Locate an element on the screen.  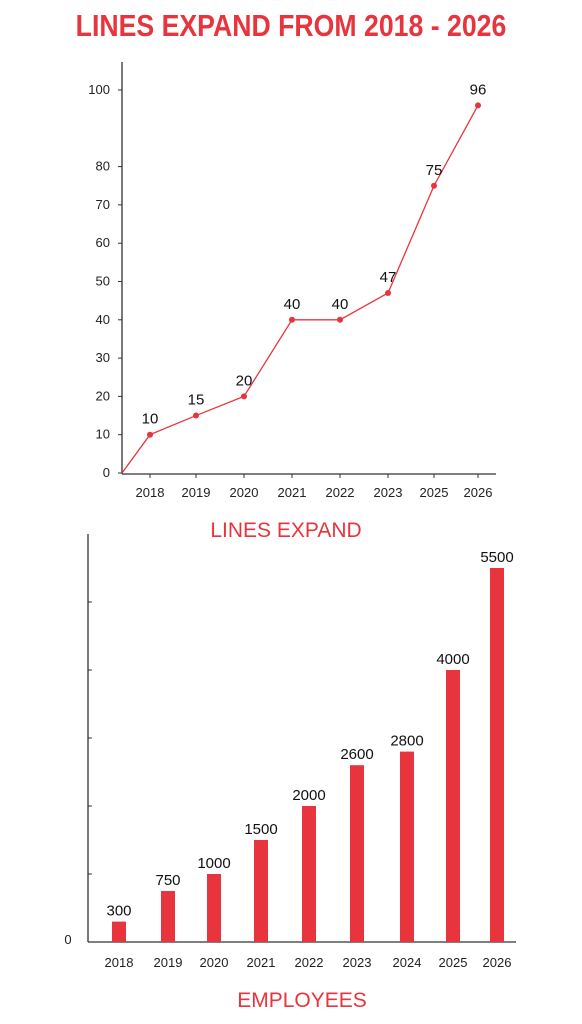
page-title: LINES EXPAND FROM 2018 - 2026 is located at coordinates (291, 25).